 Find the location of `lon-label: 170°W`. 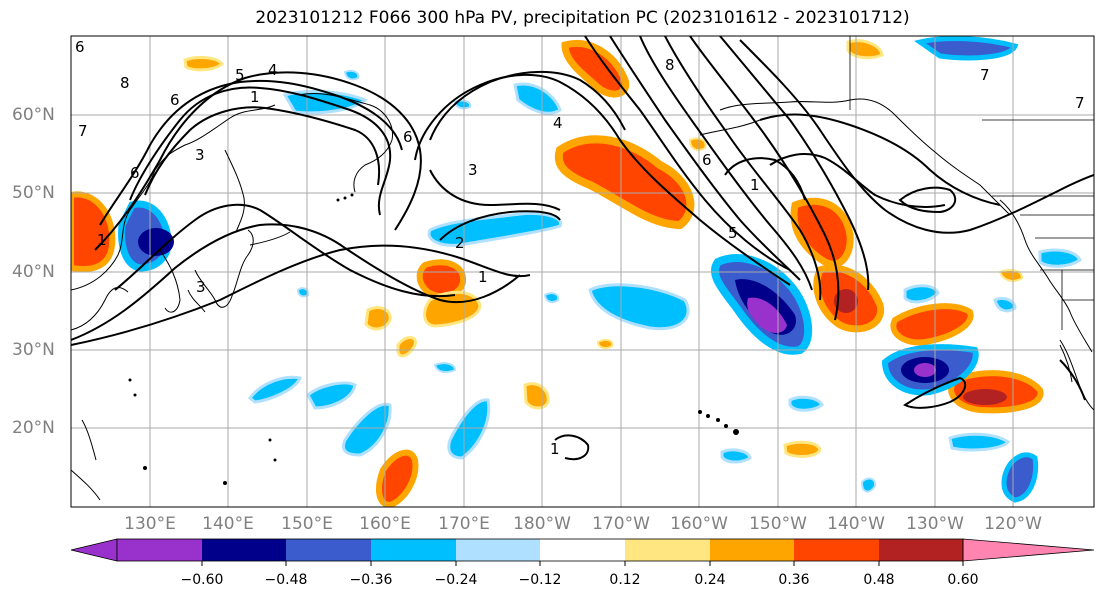

lon-label: 170°W is located at coordinates (621, 524).